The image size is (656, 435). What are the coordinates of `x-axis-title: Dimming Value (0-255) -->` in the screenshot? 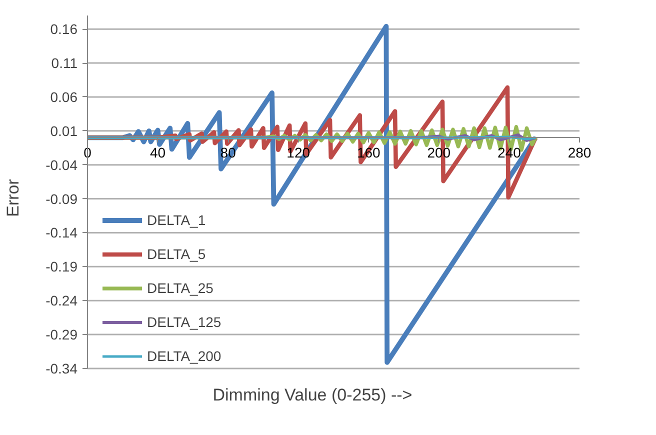 It's located at (312, 395).